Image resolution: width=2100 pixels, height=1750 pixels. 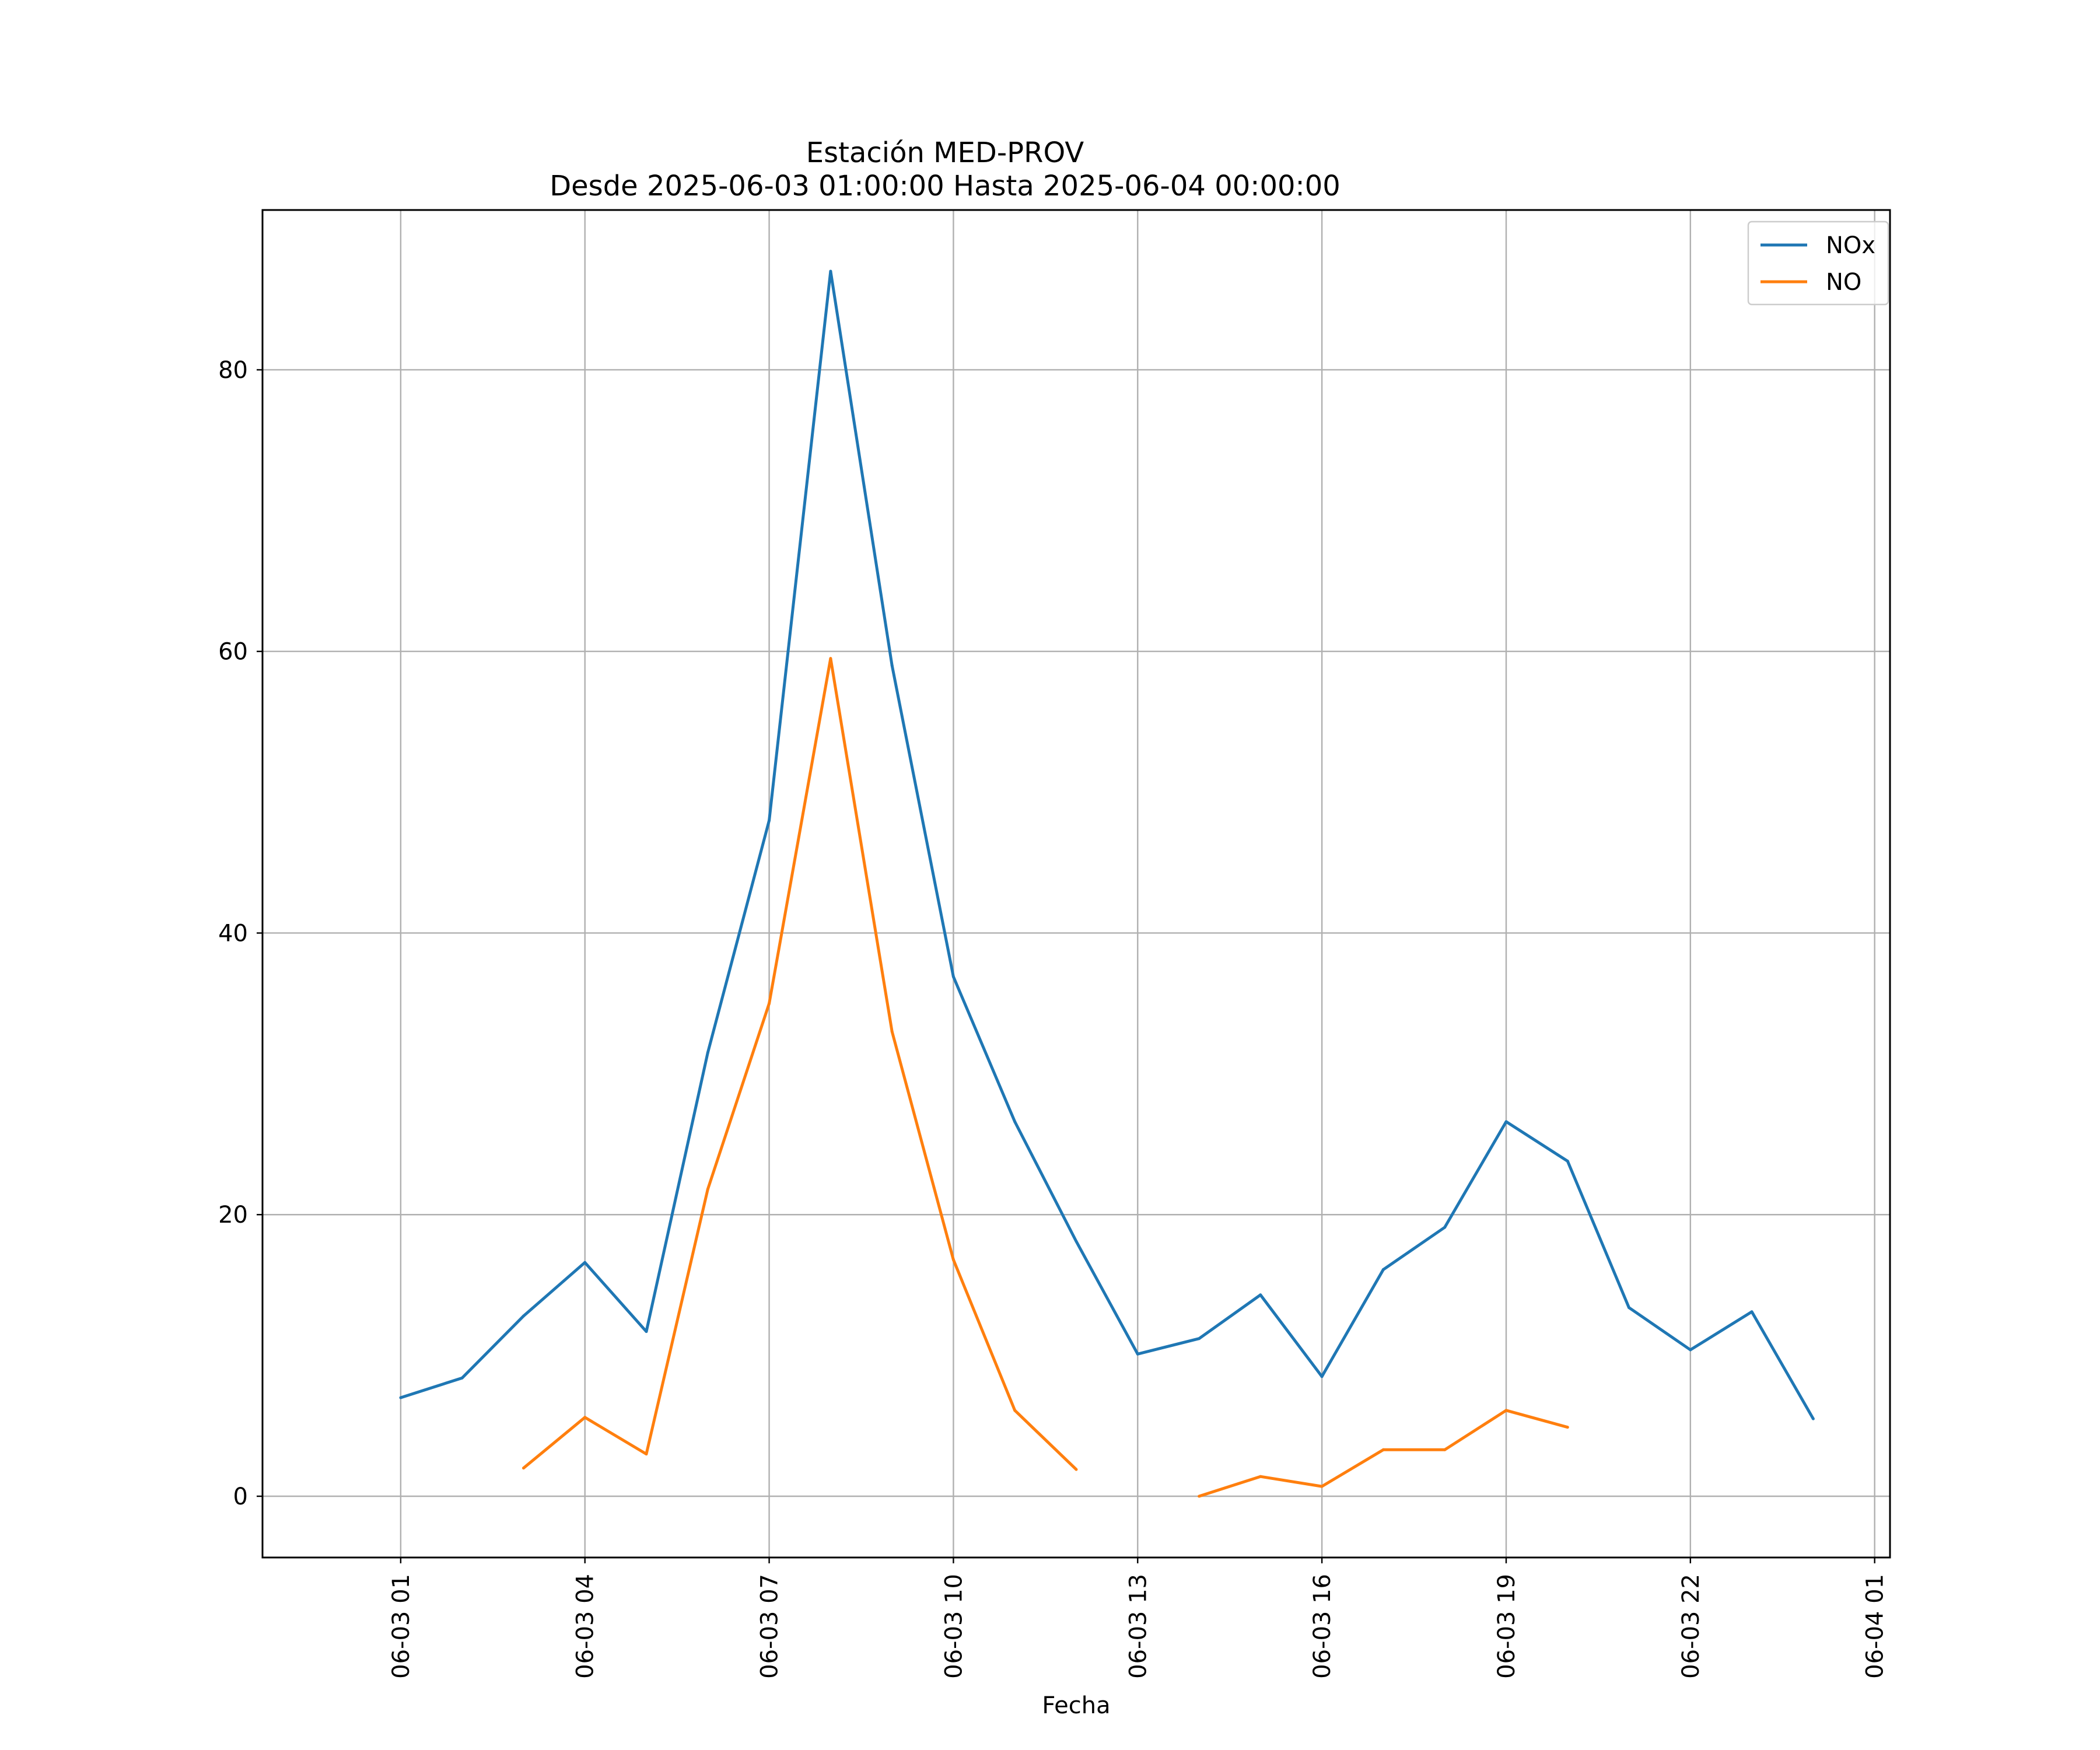 I want to click on x-tick-label: 06-03 19, so click(x=1506, y=1626).